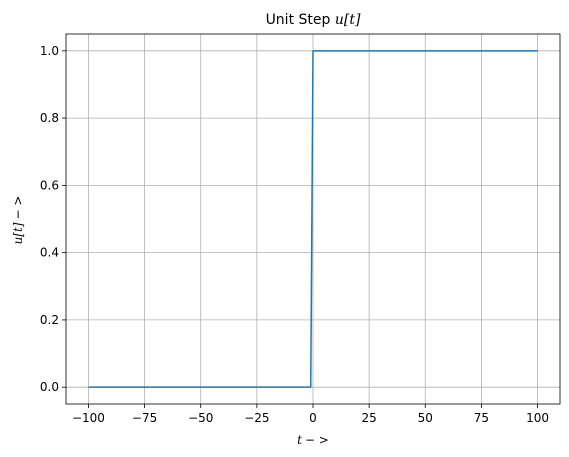  I want to click on y-tick-label: 0.8, so click(49, 118).